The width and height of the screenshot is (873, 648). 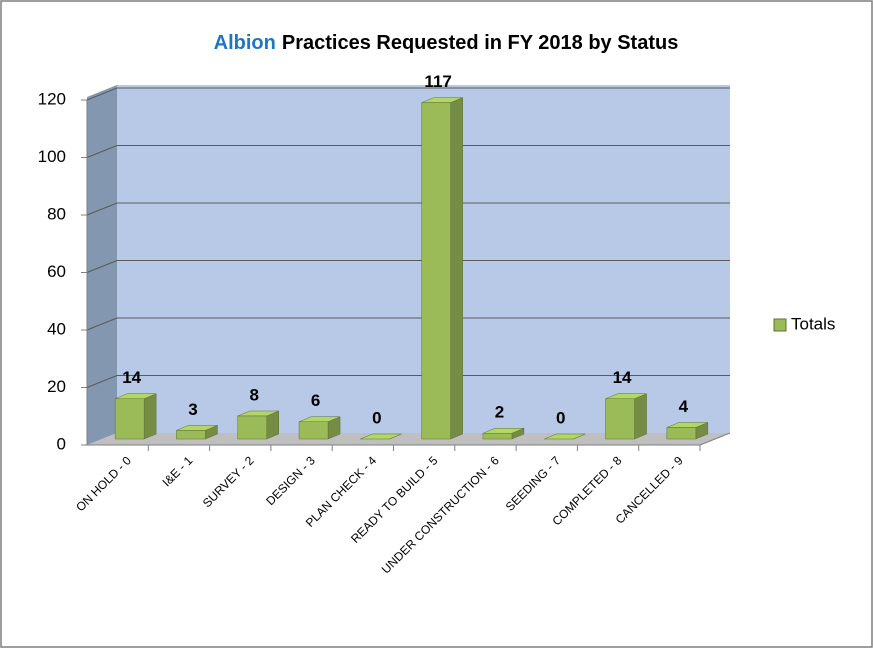 I want to click on y-tick-label: 0, so click(x=61, y=443).